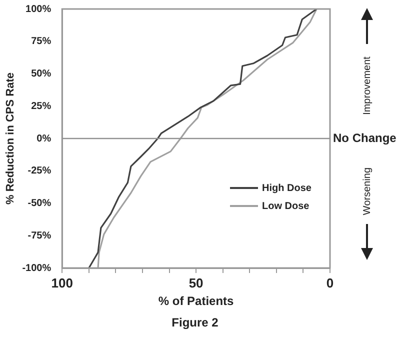  What do you see at coordinates (330, 282) in the screenshot?
I see `x-tick-label: 0` at bounding box center [330, 282].